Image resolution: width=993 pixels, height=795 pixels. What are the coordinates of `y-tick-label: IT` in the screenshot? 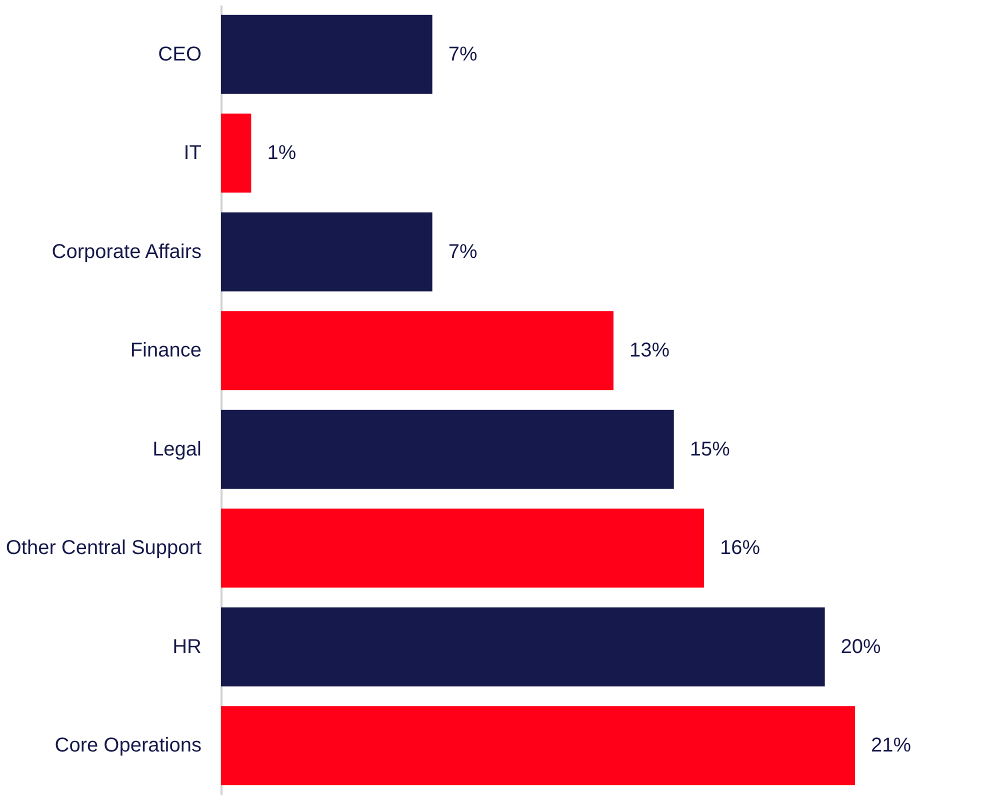 It's located at (193, 153).